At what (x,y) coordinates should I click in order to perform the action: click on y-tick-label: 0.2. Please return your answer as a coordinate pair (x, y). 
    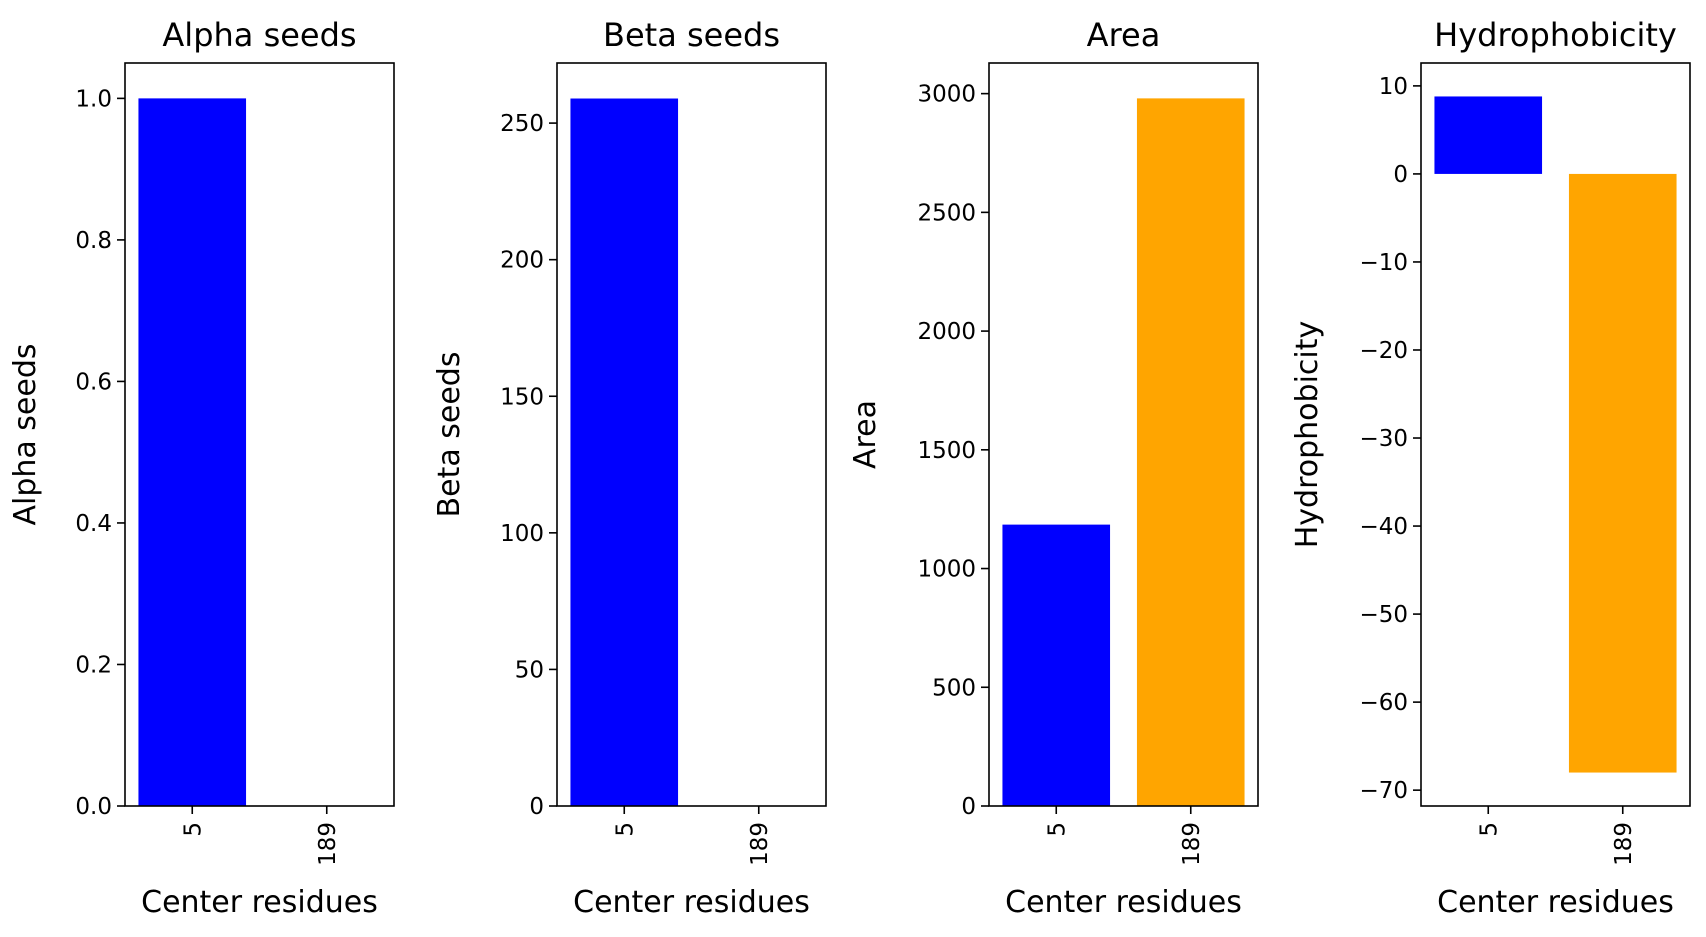
    Looking at the image, I should click on (93, 665).